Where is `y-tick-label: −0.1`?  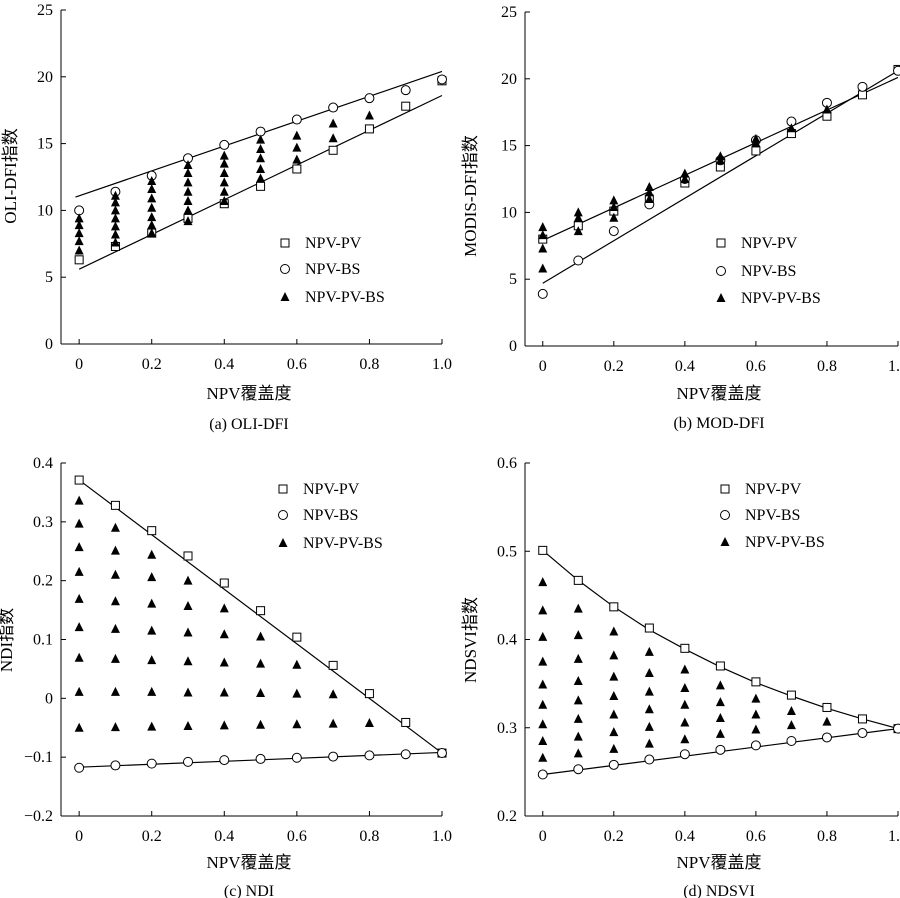
y-tick-label: −0.1 is located at coordinates (38, 757).